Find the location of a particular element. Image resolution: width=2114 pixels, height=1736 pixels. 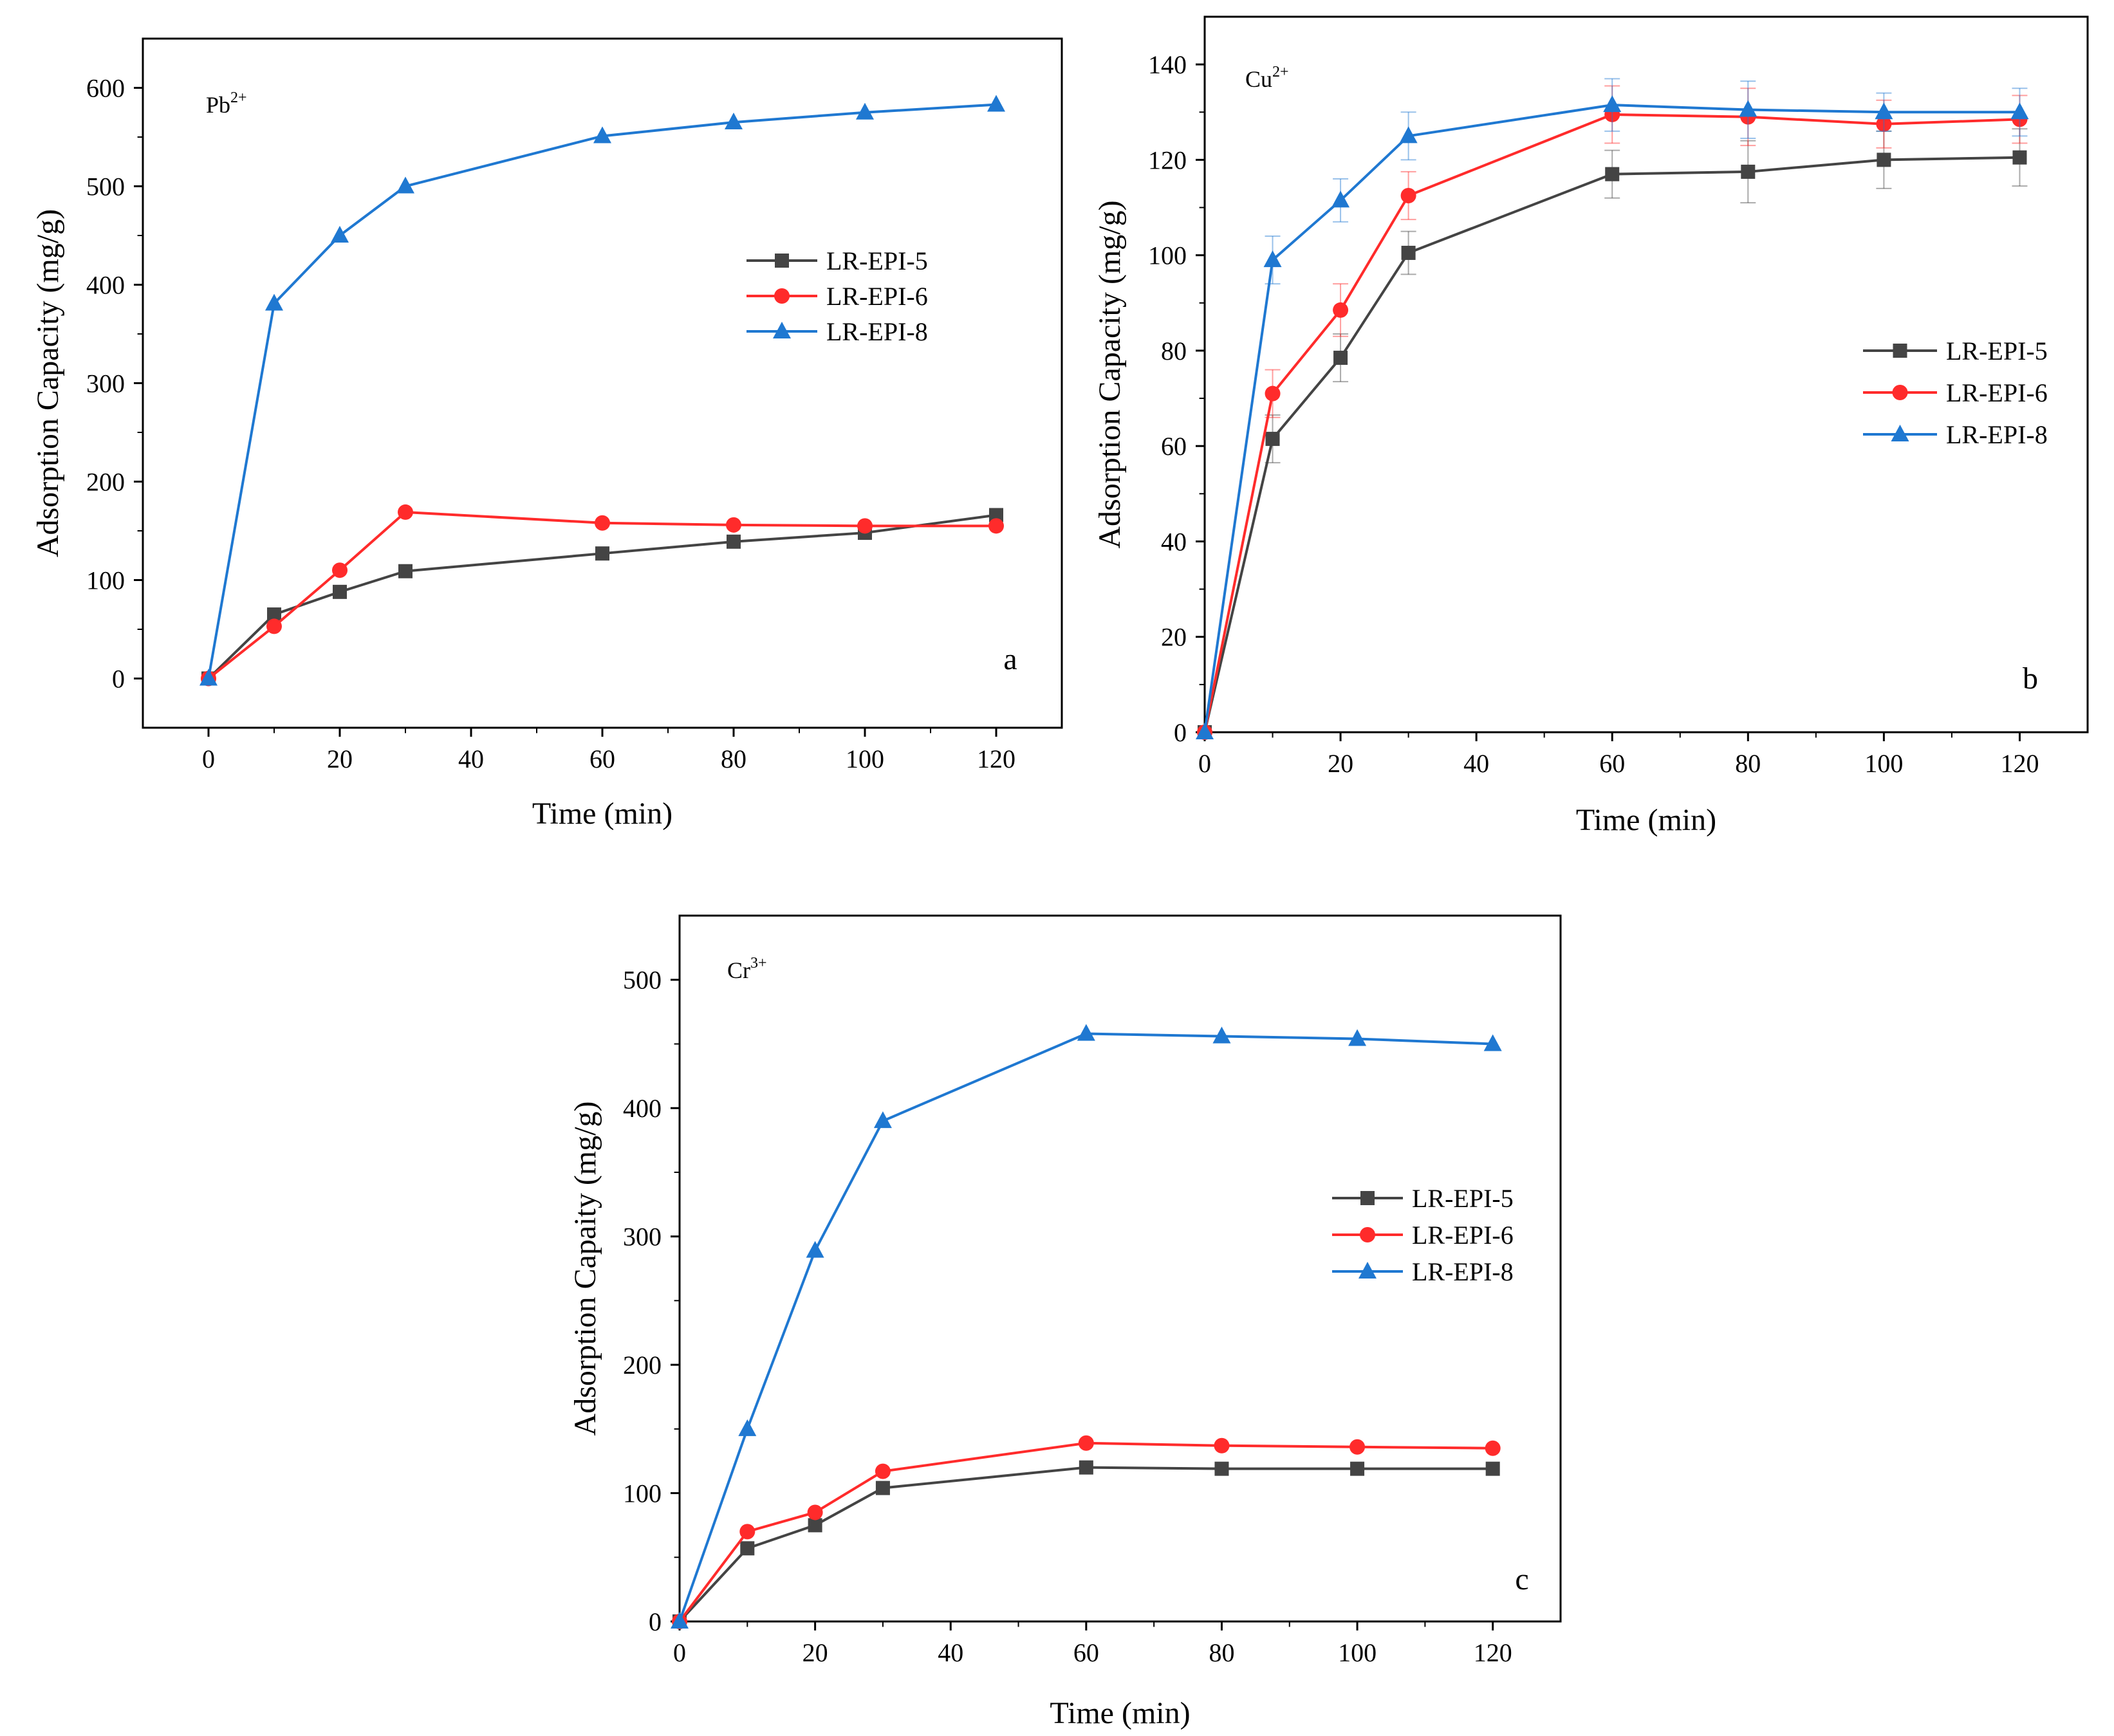

ion-symbol: Cr is located at coordinates (738, 970).